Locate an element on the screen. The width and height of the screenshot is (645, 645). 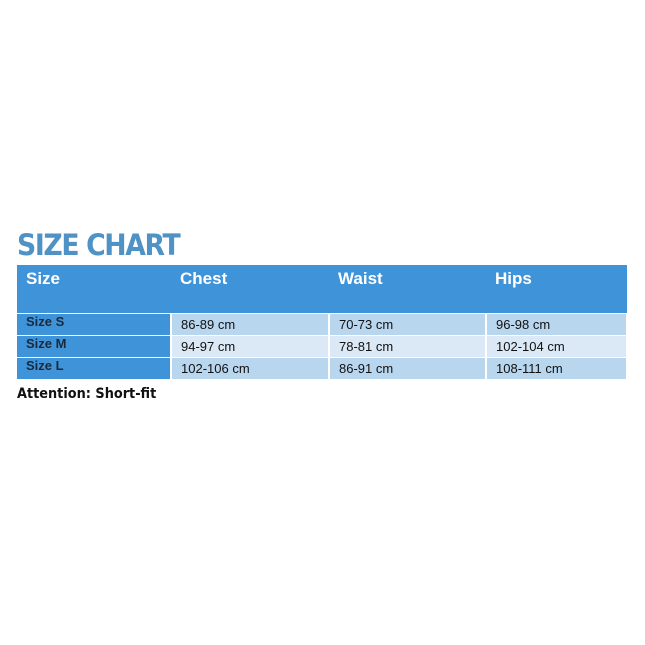
header-hips: Hips is located at coordinates (556, 289).